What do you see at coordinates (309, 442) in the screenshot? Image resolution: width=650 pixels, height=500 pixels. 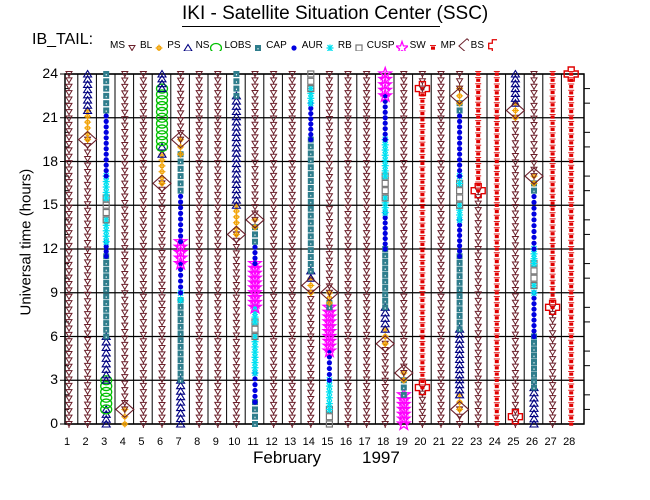 I see `x-tick-label: 14` at bounding box center [309, 442].